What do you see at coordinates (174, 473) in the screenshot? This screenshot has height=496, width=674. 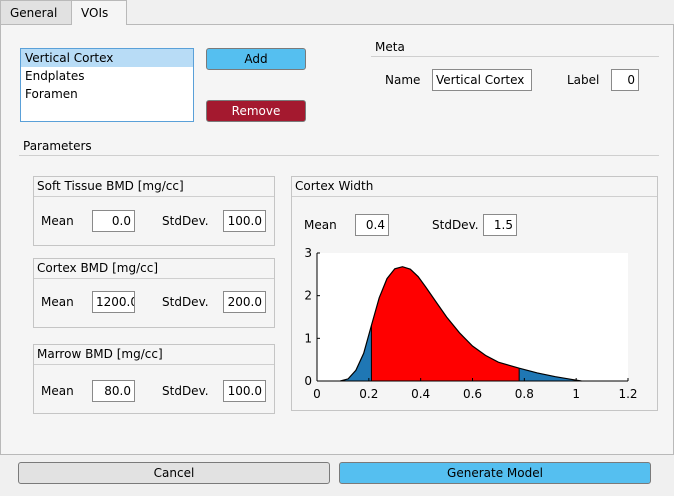 I see `cancel-button: Cancel` at bounding box center [174, 473].